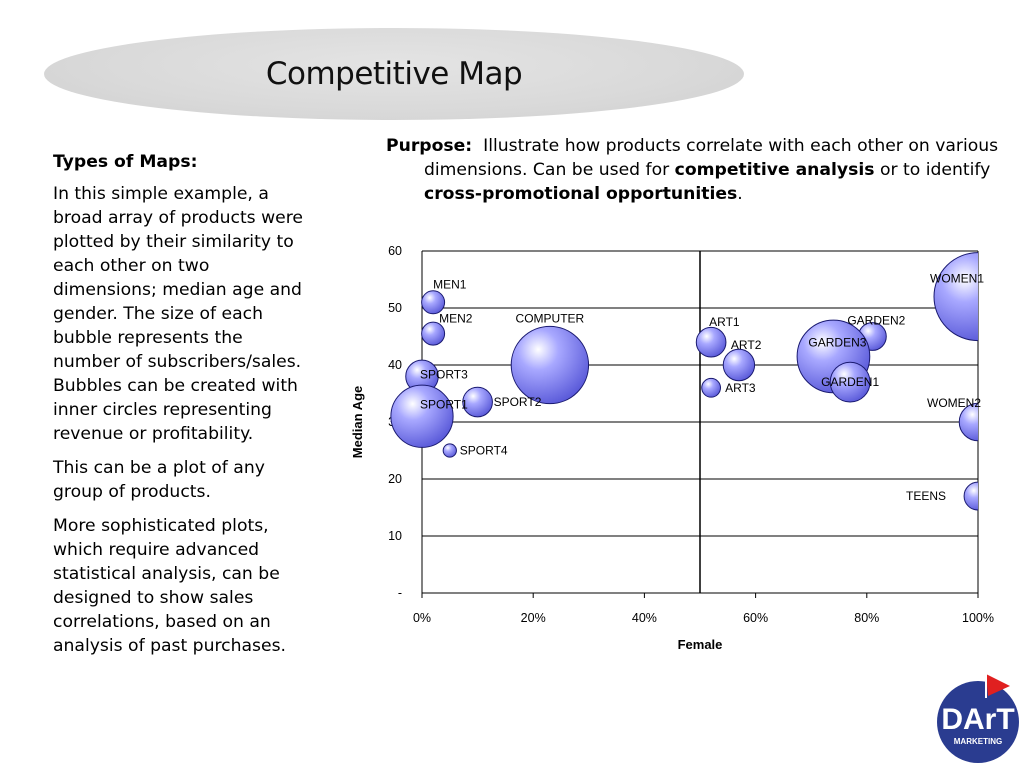 This screenshot has height=768, width=1024. I want to click on y-tick-label: 10, so click(395, 536).